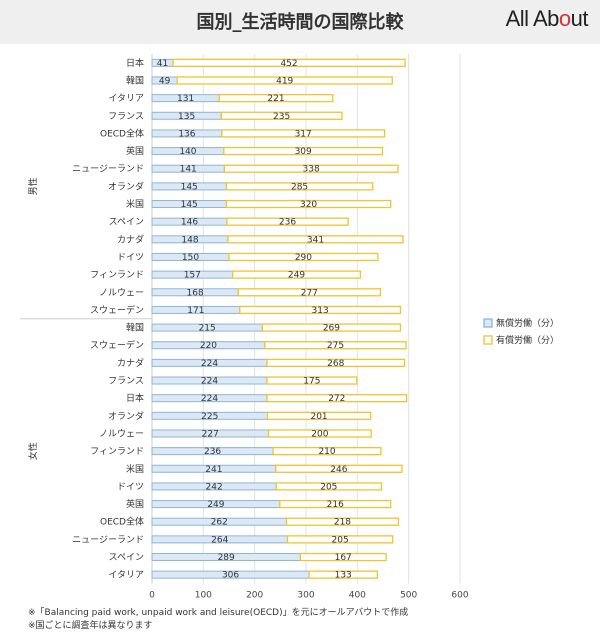  I want to click on category-label: スペイン, so click(126, 223).